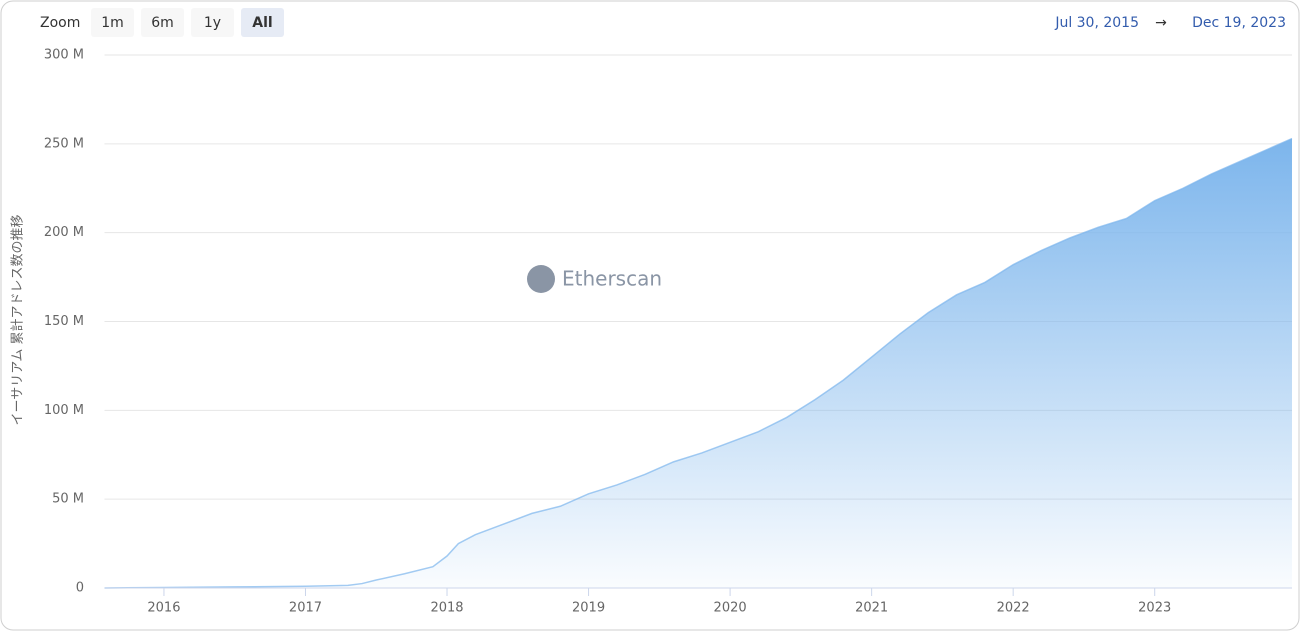 The height and width of the screenshot is (631, 1300). I want to click on zoom-button: 1m, so click(112, 22).